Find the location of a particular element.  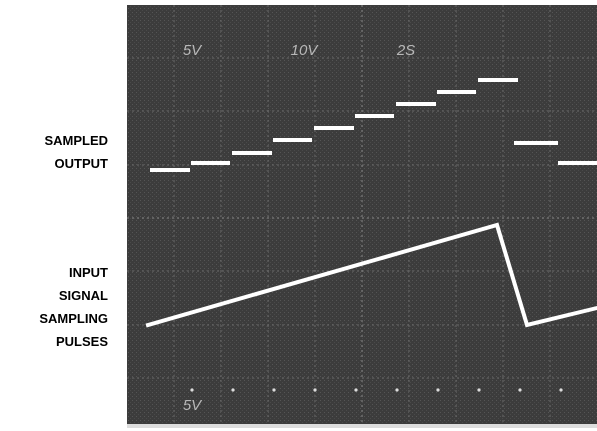

trace-label: SAMPLED is located at coordinates (76, 140).